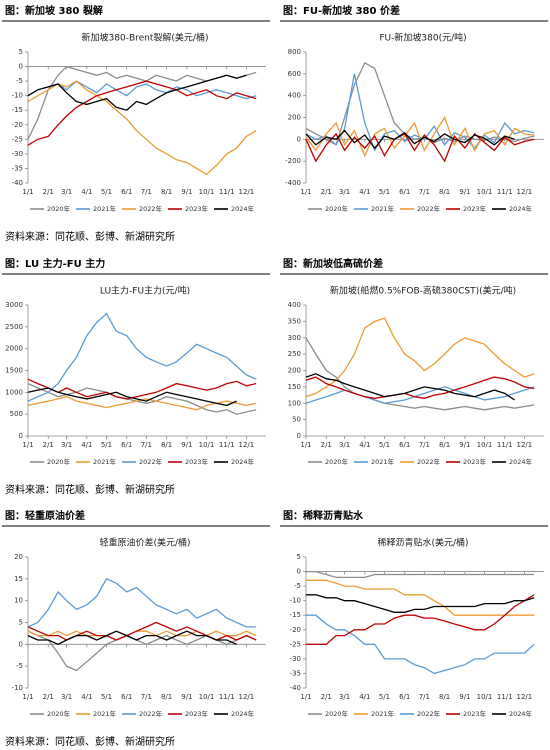 The width and height of the screenshot is (550, 750). What do you see at coordinates (422, 543) in the screenshot?
I see `chart-subtitle: 稀释沥青贴水(美元/桶)` at bounding box center [422, 543].